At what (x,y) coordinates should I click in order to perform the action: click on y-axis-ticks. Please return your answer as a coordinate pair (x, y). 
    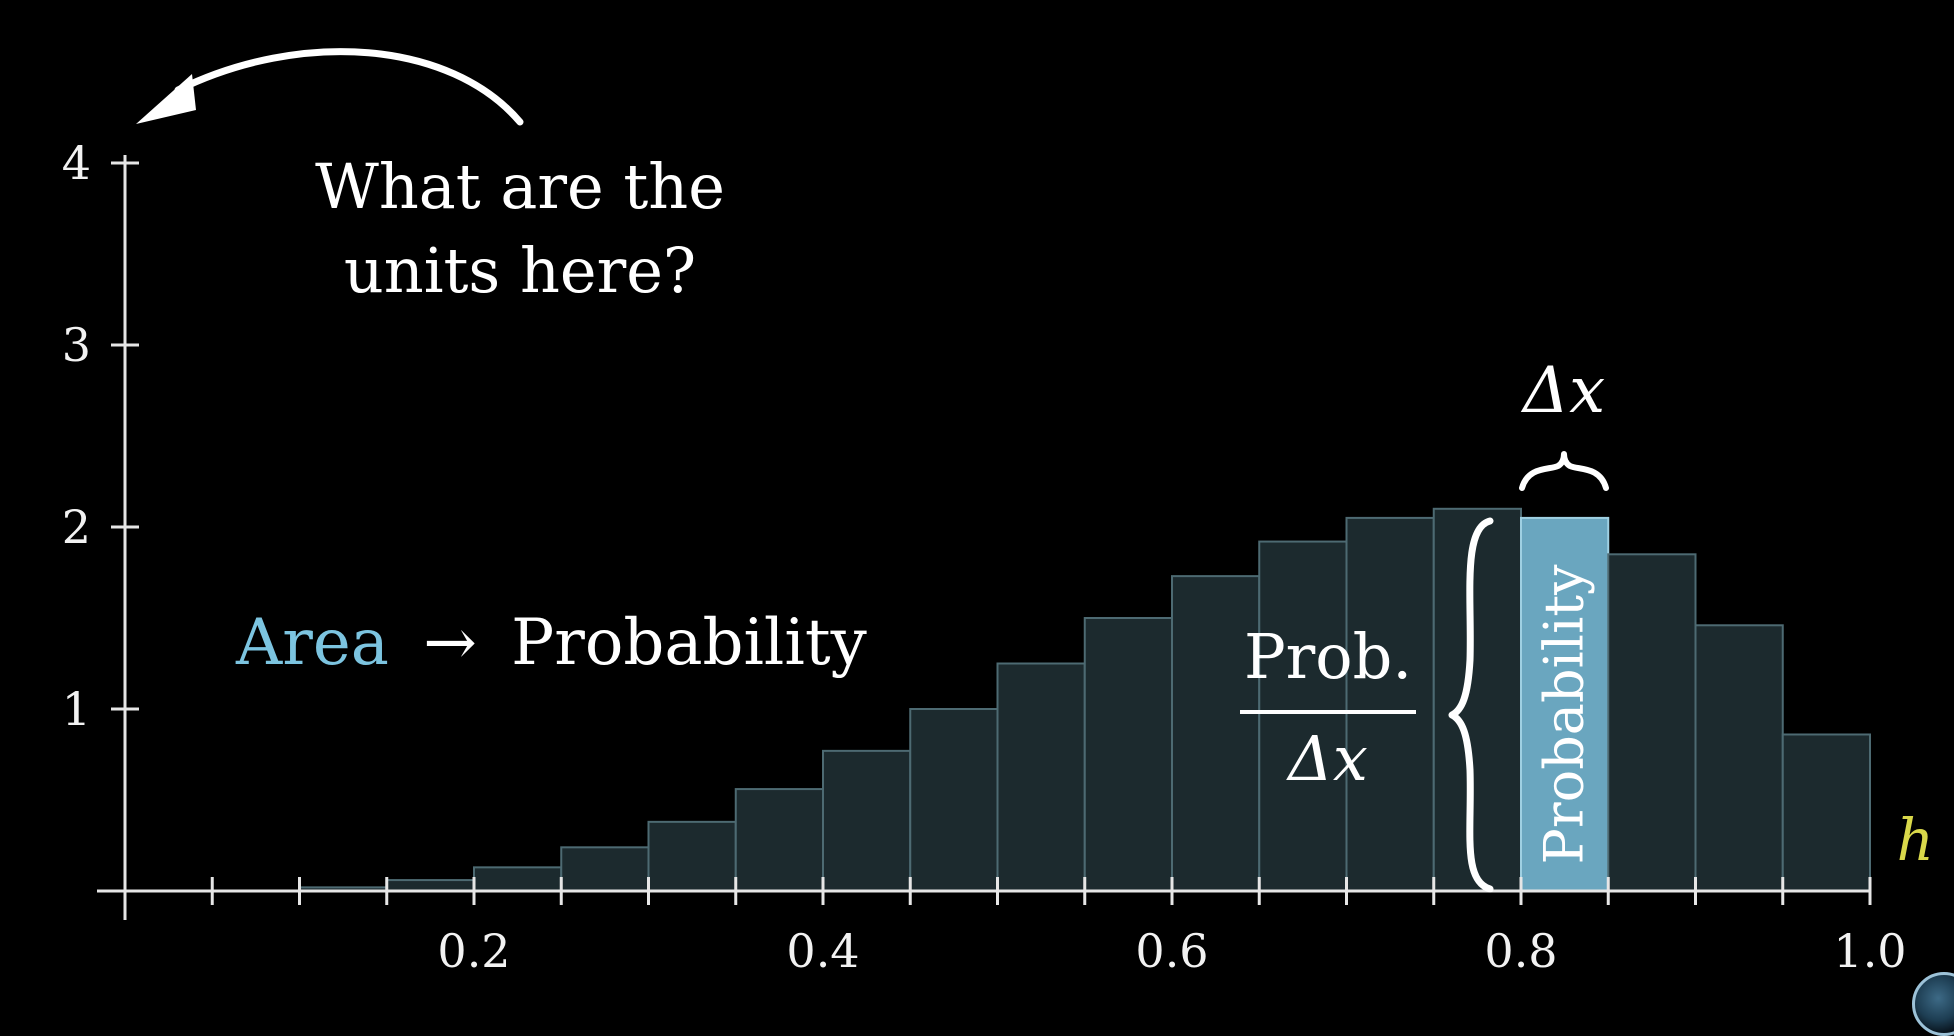
    Looking at the image, I should click on (125, 436).